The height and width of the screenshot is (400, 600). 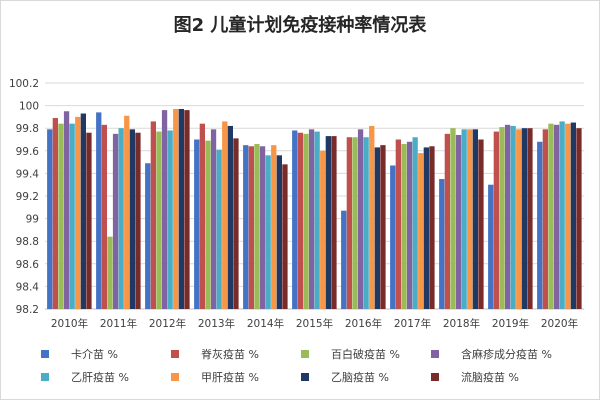 I want to click on legend-label: 卡介苗 %, so click(x=94, y=354).